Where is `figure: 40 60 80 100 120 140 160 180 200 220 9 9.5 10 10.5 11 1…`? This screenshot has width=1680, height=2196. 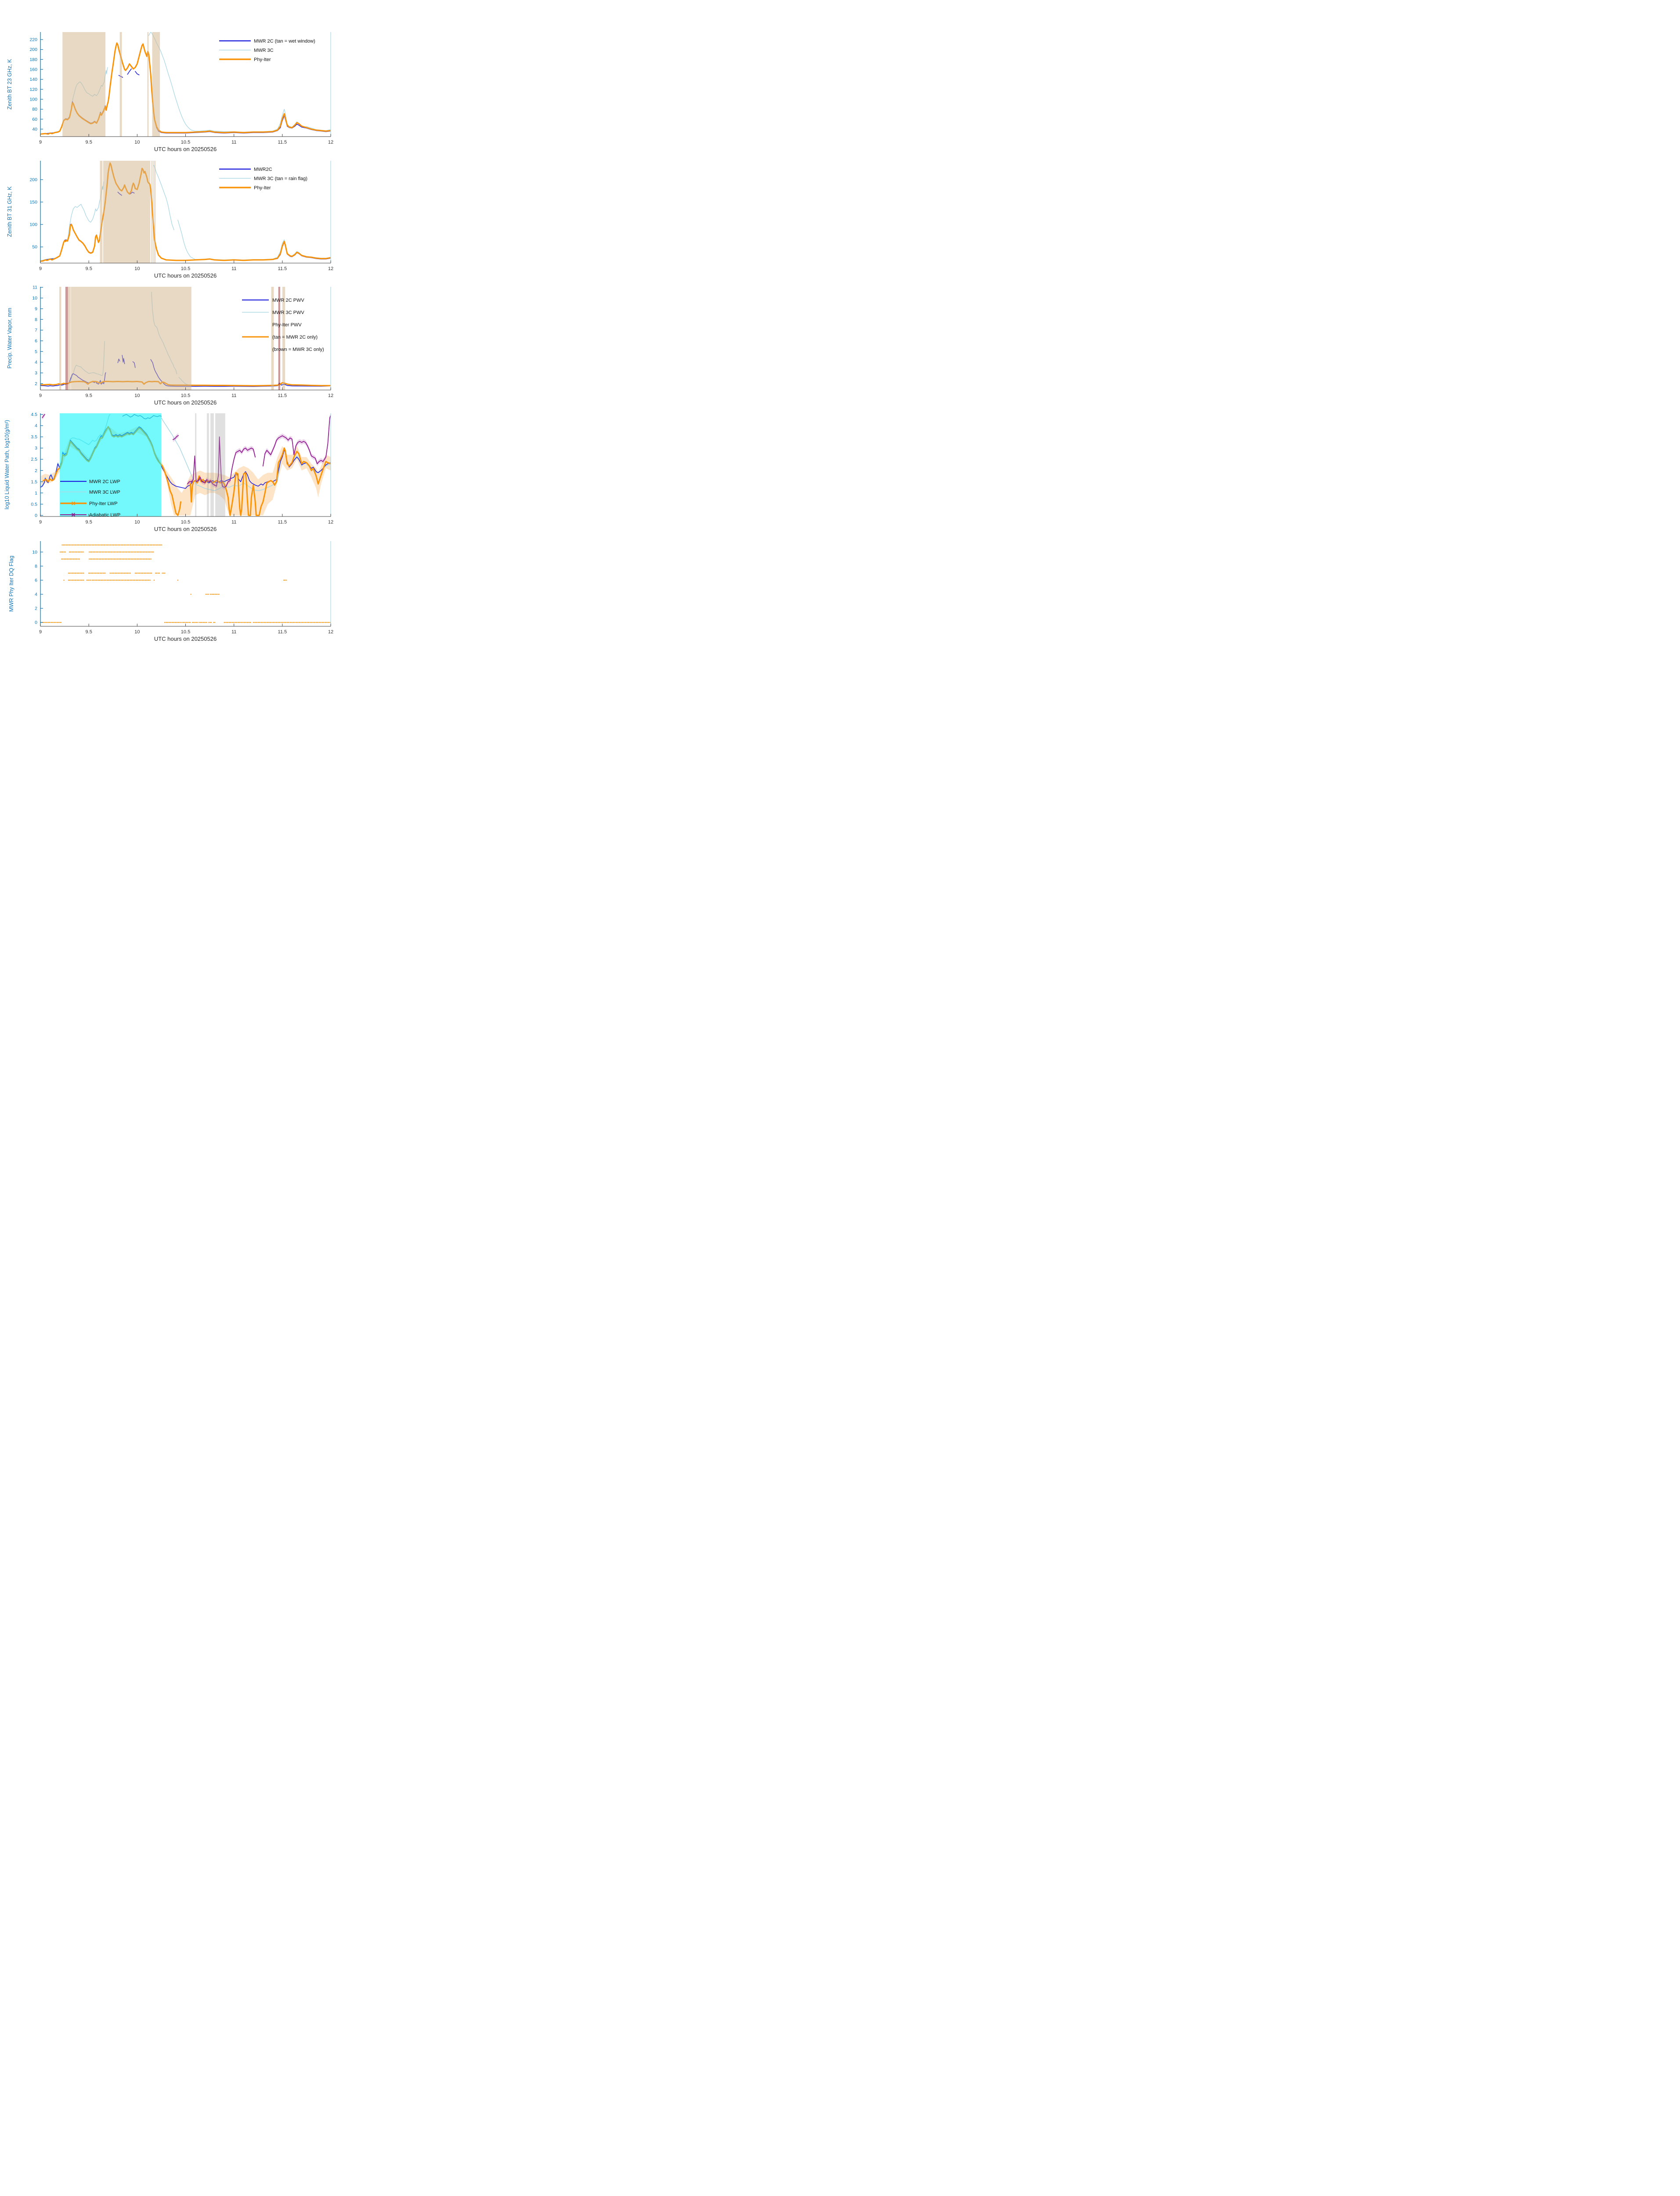 figure: 40 60 80 100 120 140 160 180 200 220 9 9.5 10 10.5 11 1… is located at coordinates (210, 329).